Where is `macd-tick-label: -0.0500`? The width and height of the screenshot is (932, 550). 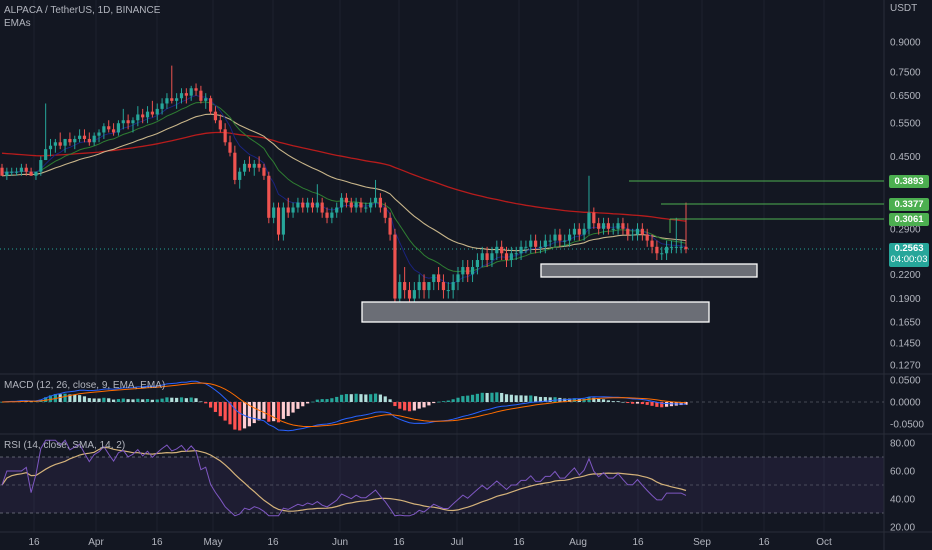 macd-tick-label: -0.0500 is located at coordinates (907, 425).